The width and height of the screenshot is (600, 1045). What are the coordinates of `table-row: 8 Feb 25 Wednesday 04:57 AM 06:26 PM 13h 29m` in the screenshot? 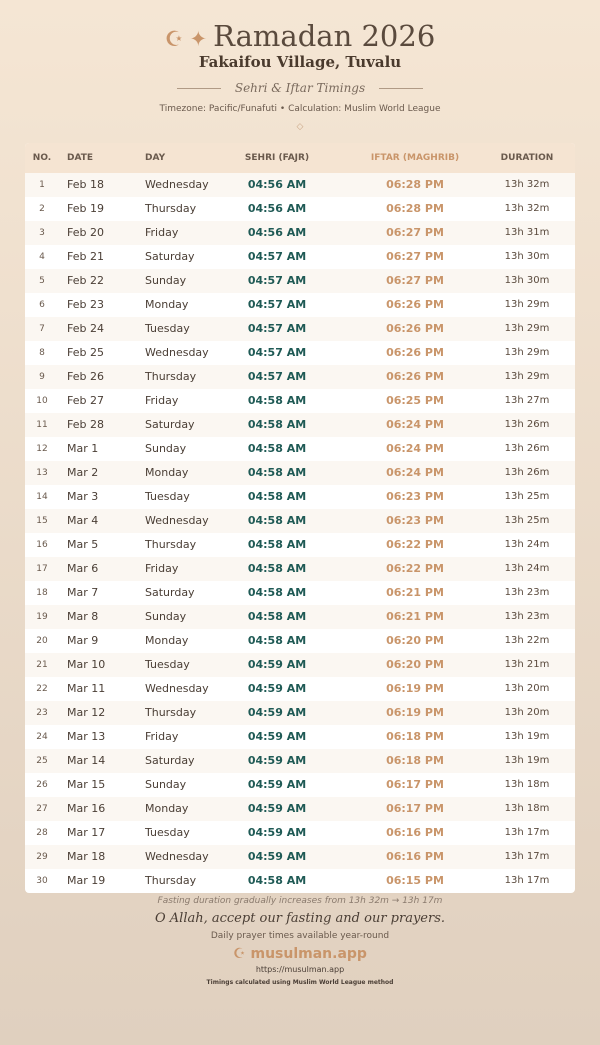 It's located at (300, 353).